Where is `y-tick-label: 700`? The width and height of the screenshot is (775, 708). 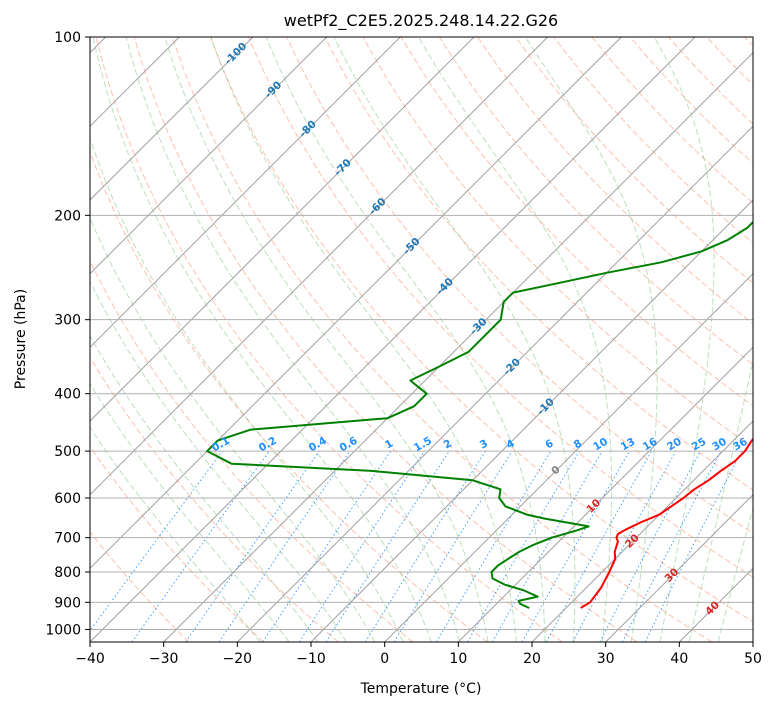
y-tick-label: 700 is located at coordinates (67, 539).